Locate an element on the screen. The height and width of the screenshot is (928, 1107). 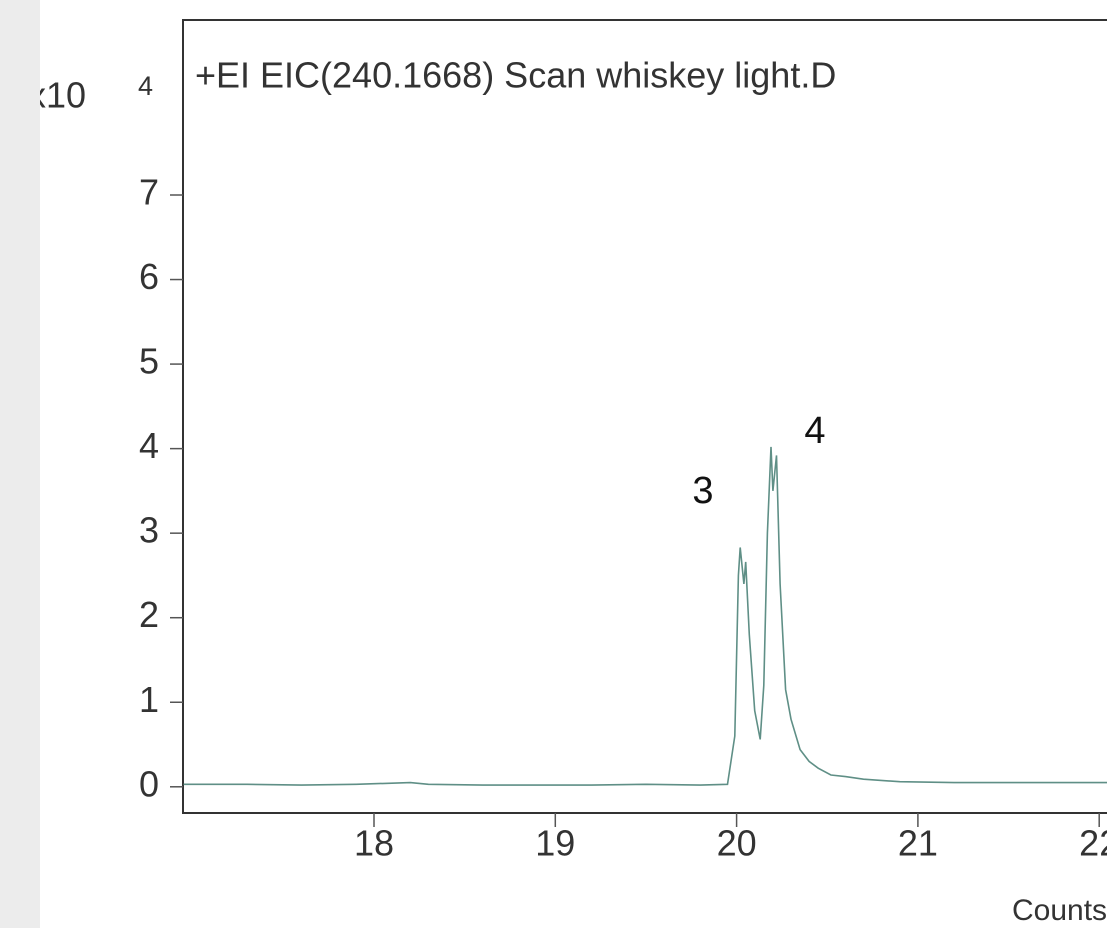
y-tick-label: 1 is located at coordinates (149, 699).